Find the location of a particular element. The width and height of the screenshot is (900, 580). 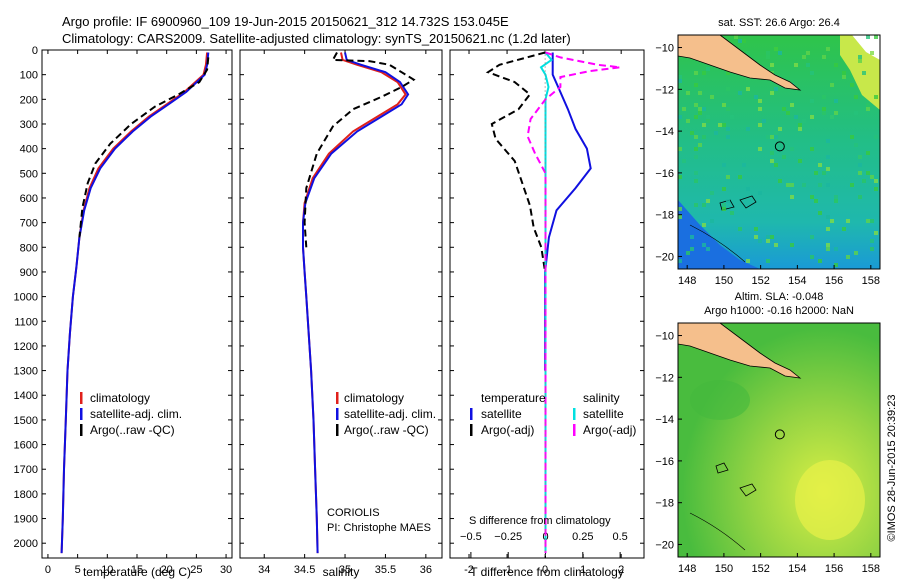

legend-s-satellite-label: satellite is located at coordinates (603, 414).